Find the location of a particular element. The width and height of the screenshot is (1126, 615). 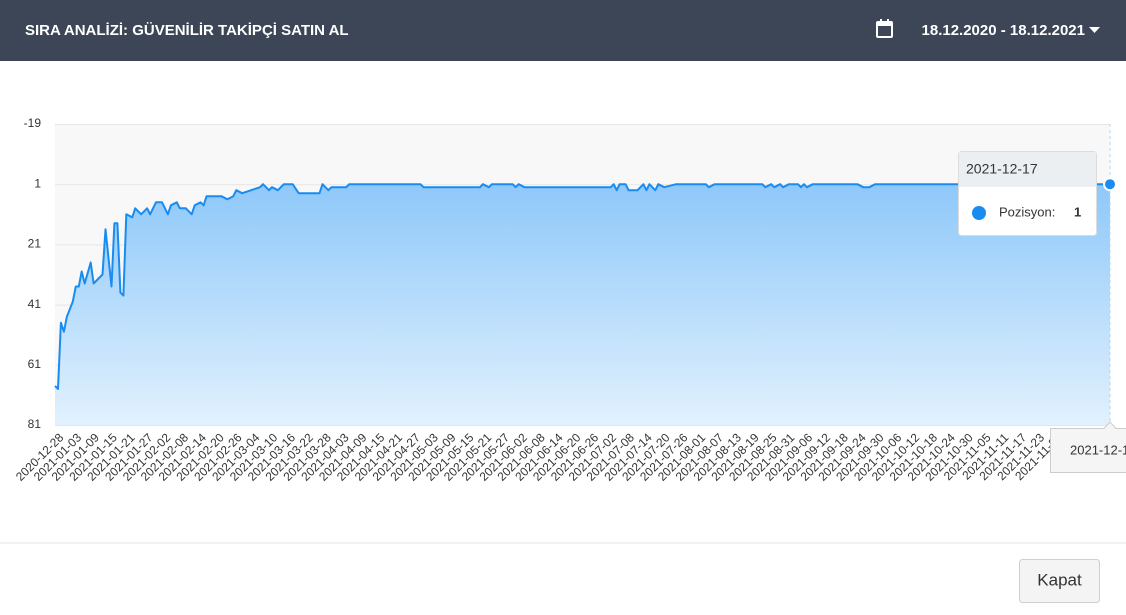

modal-title: SIRA ANALİZİ: GÜVENİLİR TAKİPÇİ SATIN AL is located at coordinates (187, 30).